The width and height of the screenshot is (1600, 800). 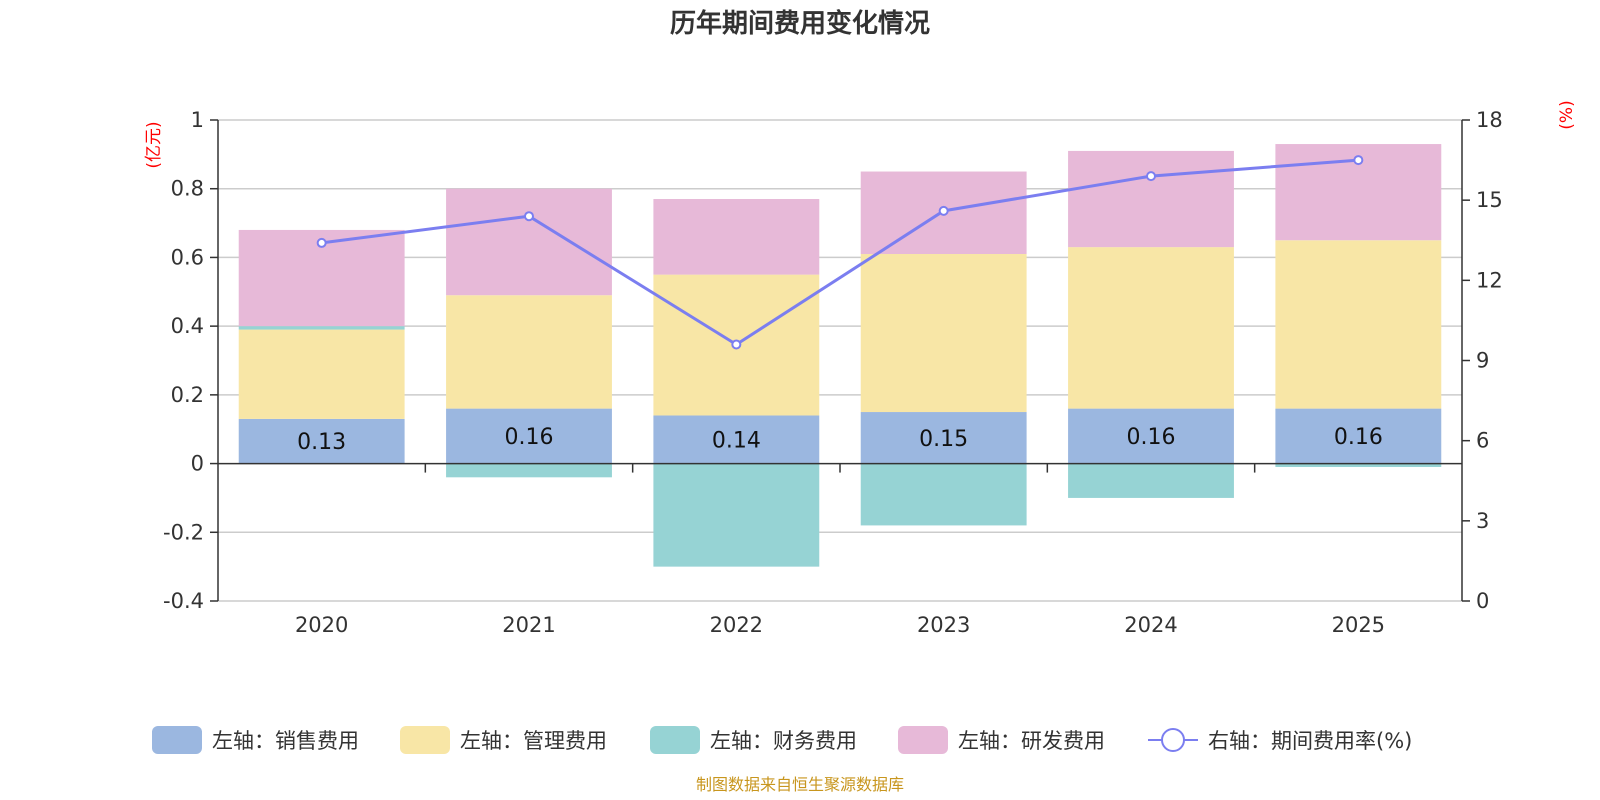 What do you see at coordinates (1173, 740) in the screenshot?
I see `legend-marker` at bounding box center [1173, 740].